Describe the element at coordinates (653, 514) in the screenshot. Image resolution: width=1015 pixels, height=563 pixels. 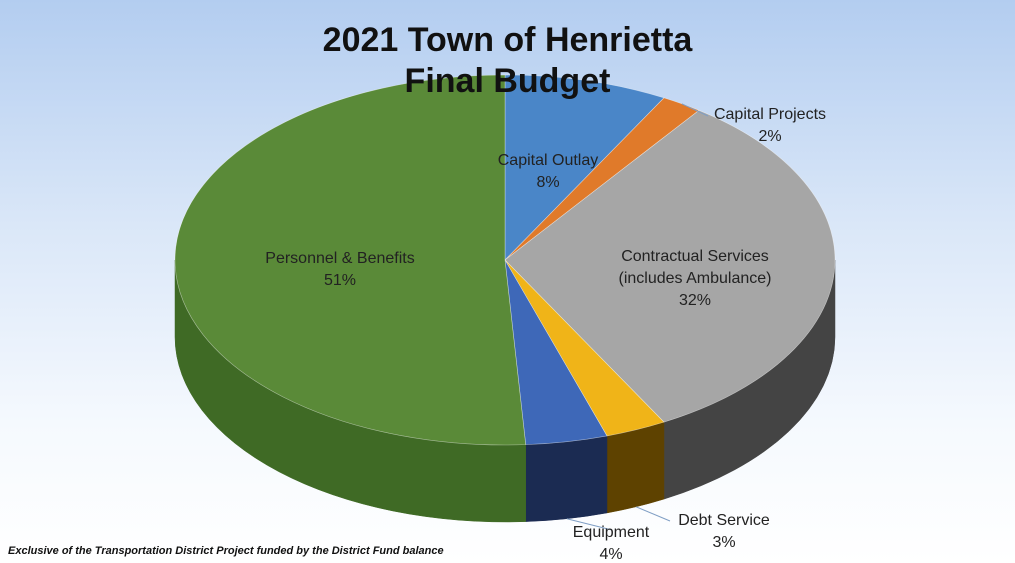
I see `leader-line-debt-service` at that location.